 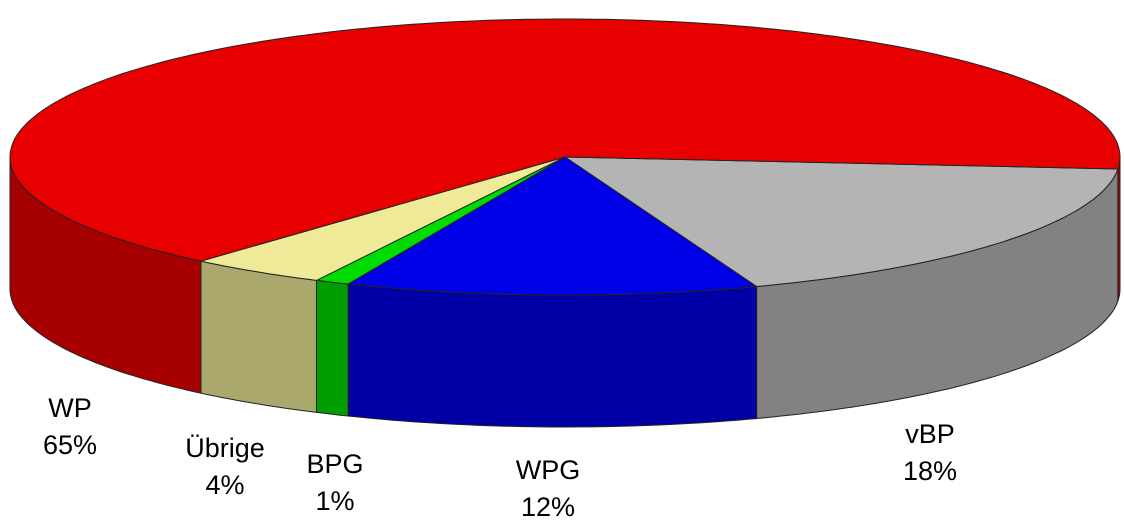 What do you see at coordinates (548, 507) in the screenshot?
I see `slice-value-label: 12%` at bounding box center [548, 507].